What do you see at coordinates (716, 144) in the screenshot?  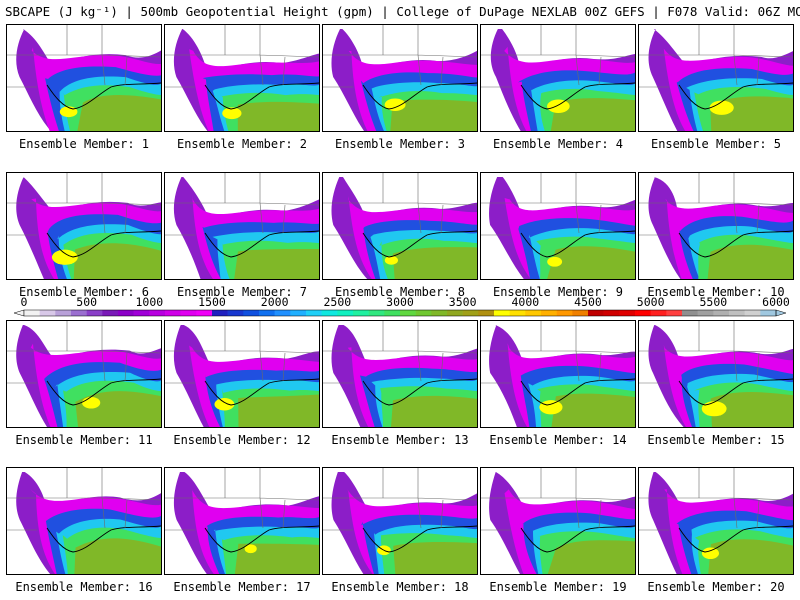 I see `ensemble-member-label: Ensemble Member: 5` at bounding box center [716, 144].